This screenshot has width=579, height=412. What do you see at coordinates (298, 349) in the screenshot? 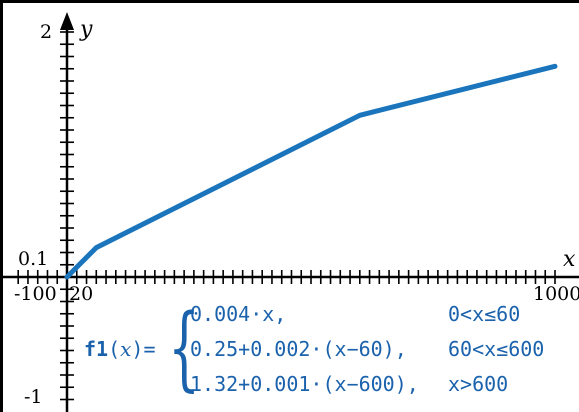
I see `case-expression: 0.25+0.002·(x−60),` at bounding box center [298, 349].